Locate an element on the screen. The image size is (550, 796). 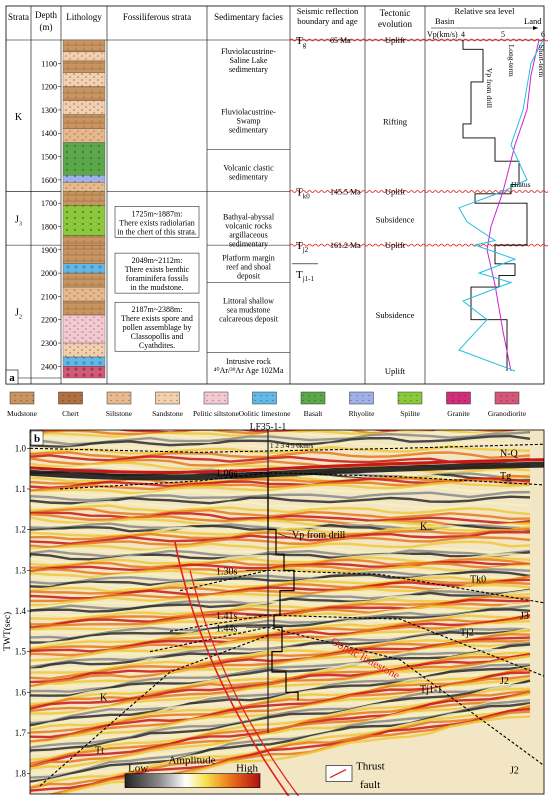
header-sea-level: Relative sea level is located at coordinates (485, 11).